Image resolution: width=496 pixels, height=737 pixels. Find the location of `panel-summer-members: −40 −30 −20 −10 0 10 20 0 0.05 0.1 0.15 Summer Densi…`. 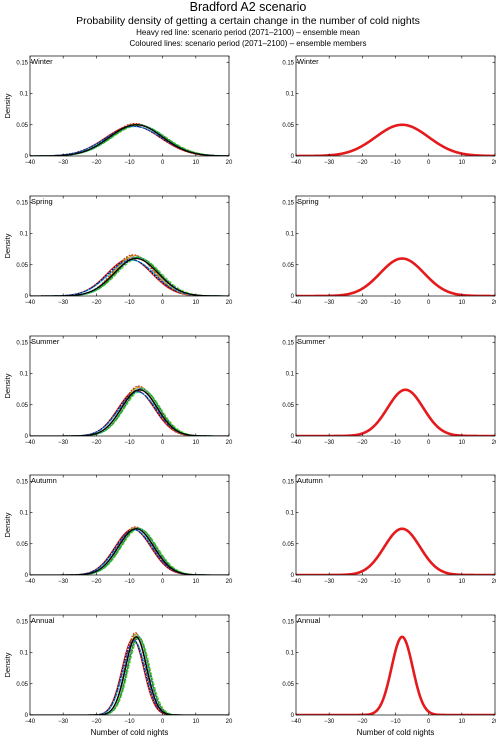

panel-summer-members: −40 −30 −20 −10 0 10 20 0 0.05 0.1 0.15 Summer Densi… is located at coordinates (118, 390).